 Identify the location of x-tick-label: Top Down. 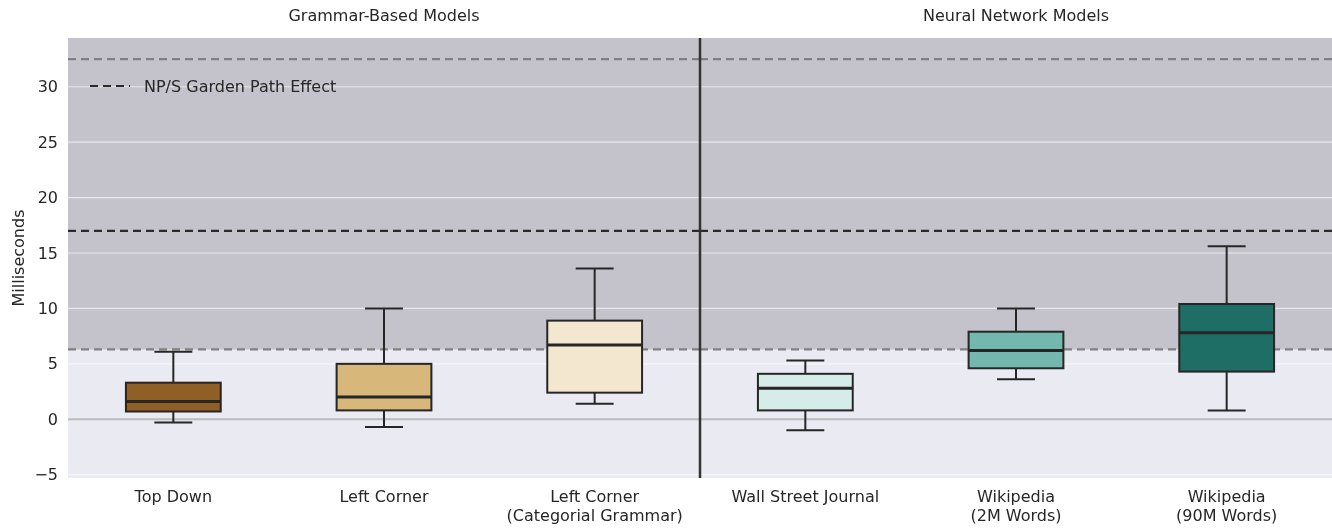
(173, 496).